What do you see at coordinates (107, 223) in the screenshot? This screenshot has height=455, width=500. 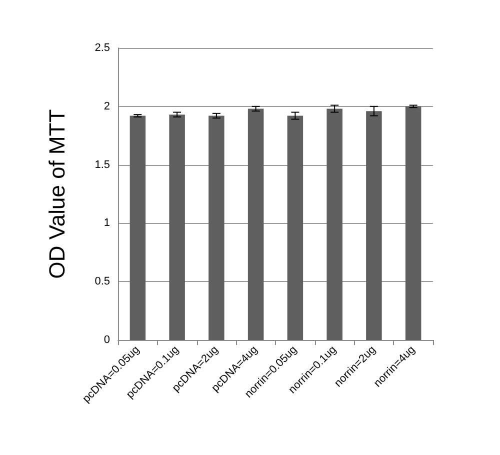 I see `y-tick-label: 1` at bounding box center [107, 223].